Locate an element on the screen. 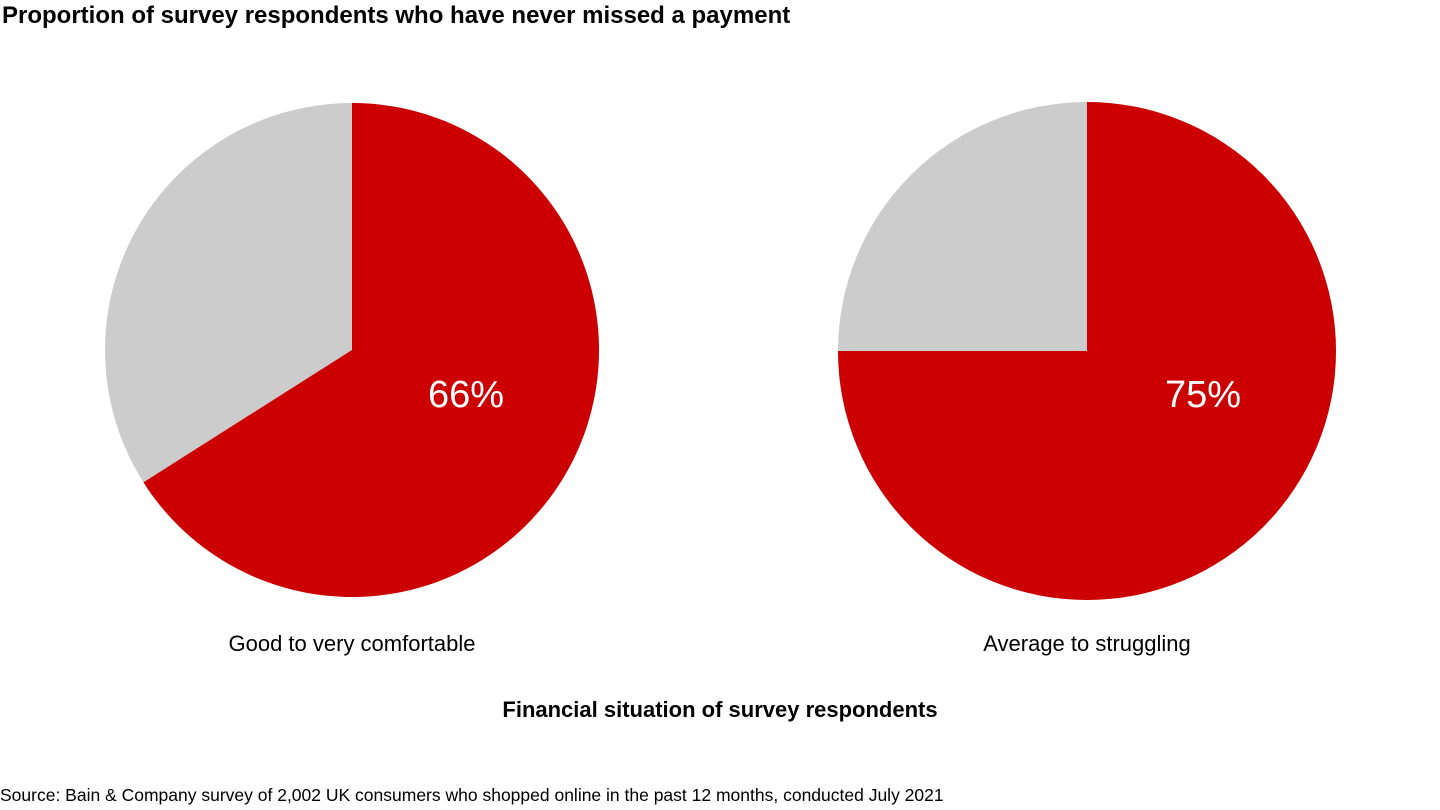  pie-data-label: 66% is located at coordinates (466, 395).